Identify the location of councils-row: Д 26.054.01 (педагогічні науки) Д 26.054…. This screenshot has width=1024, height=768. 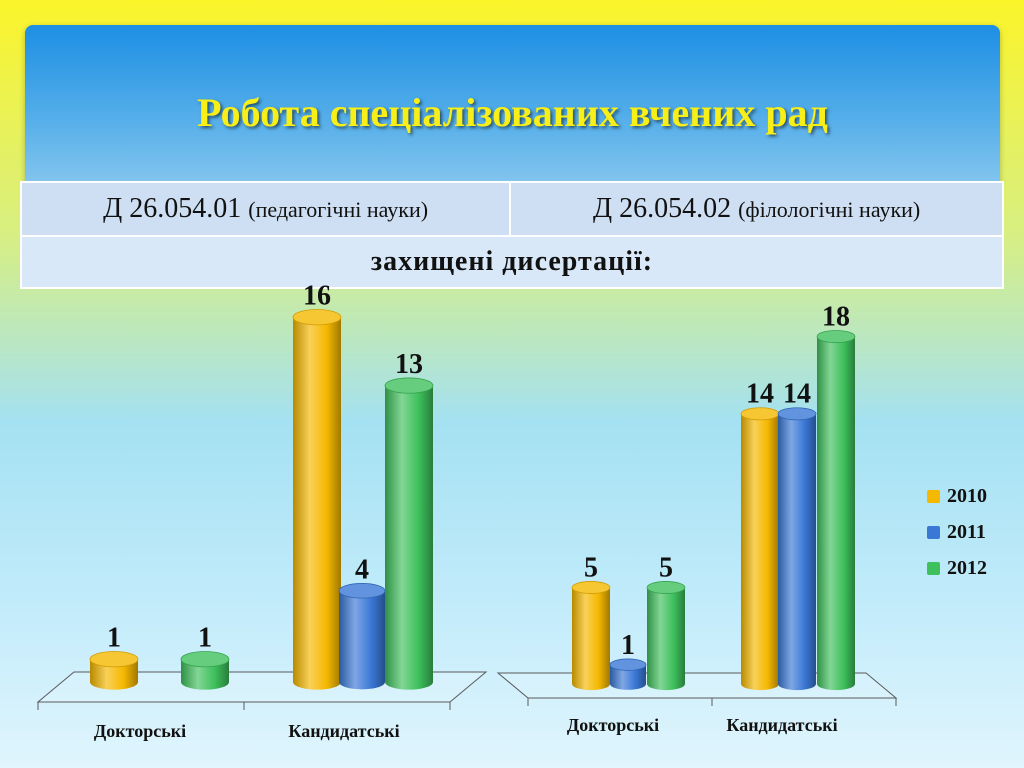
(511, 209).